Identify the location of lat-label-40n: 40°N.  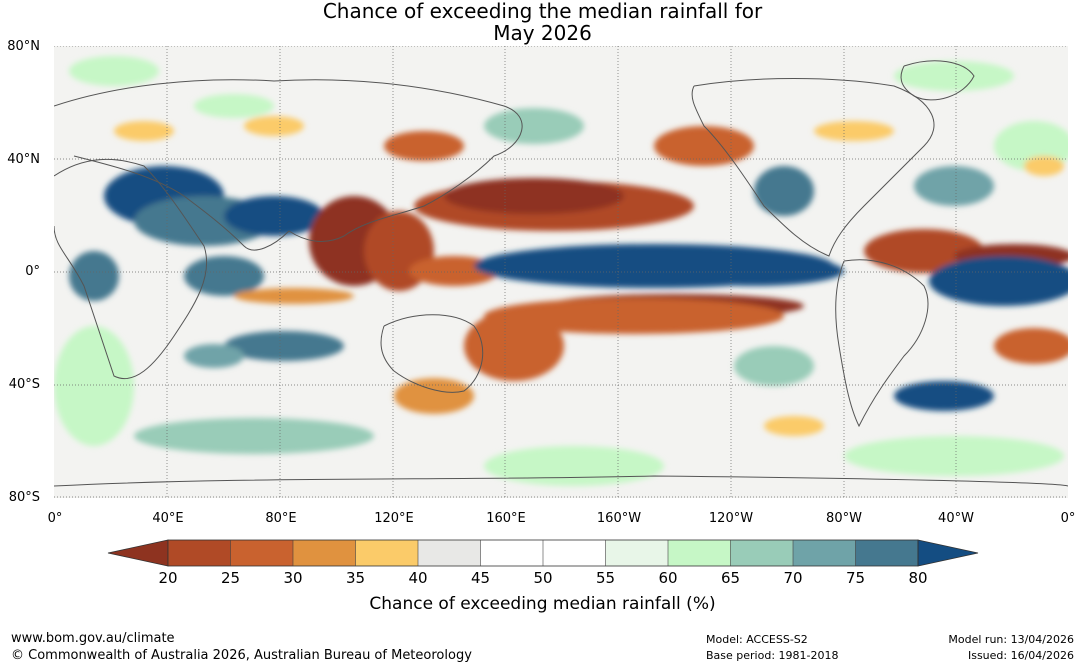
(23, 159).